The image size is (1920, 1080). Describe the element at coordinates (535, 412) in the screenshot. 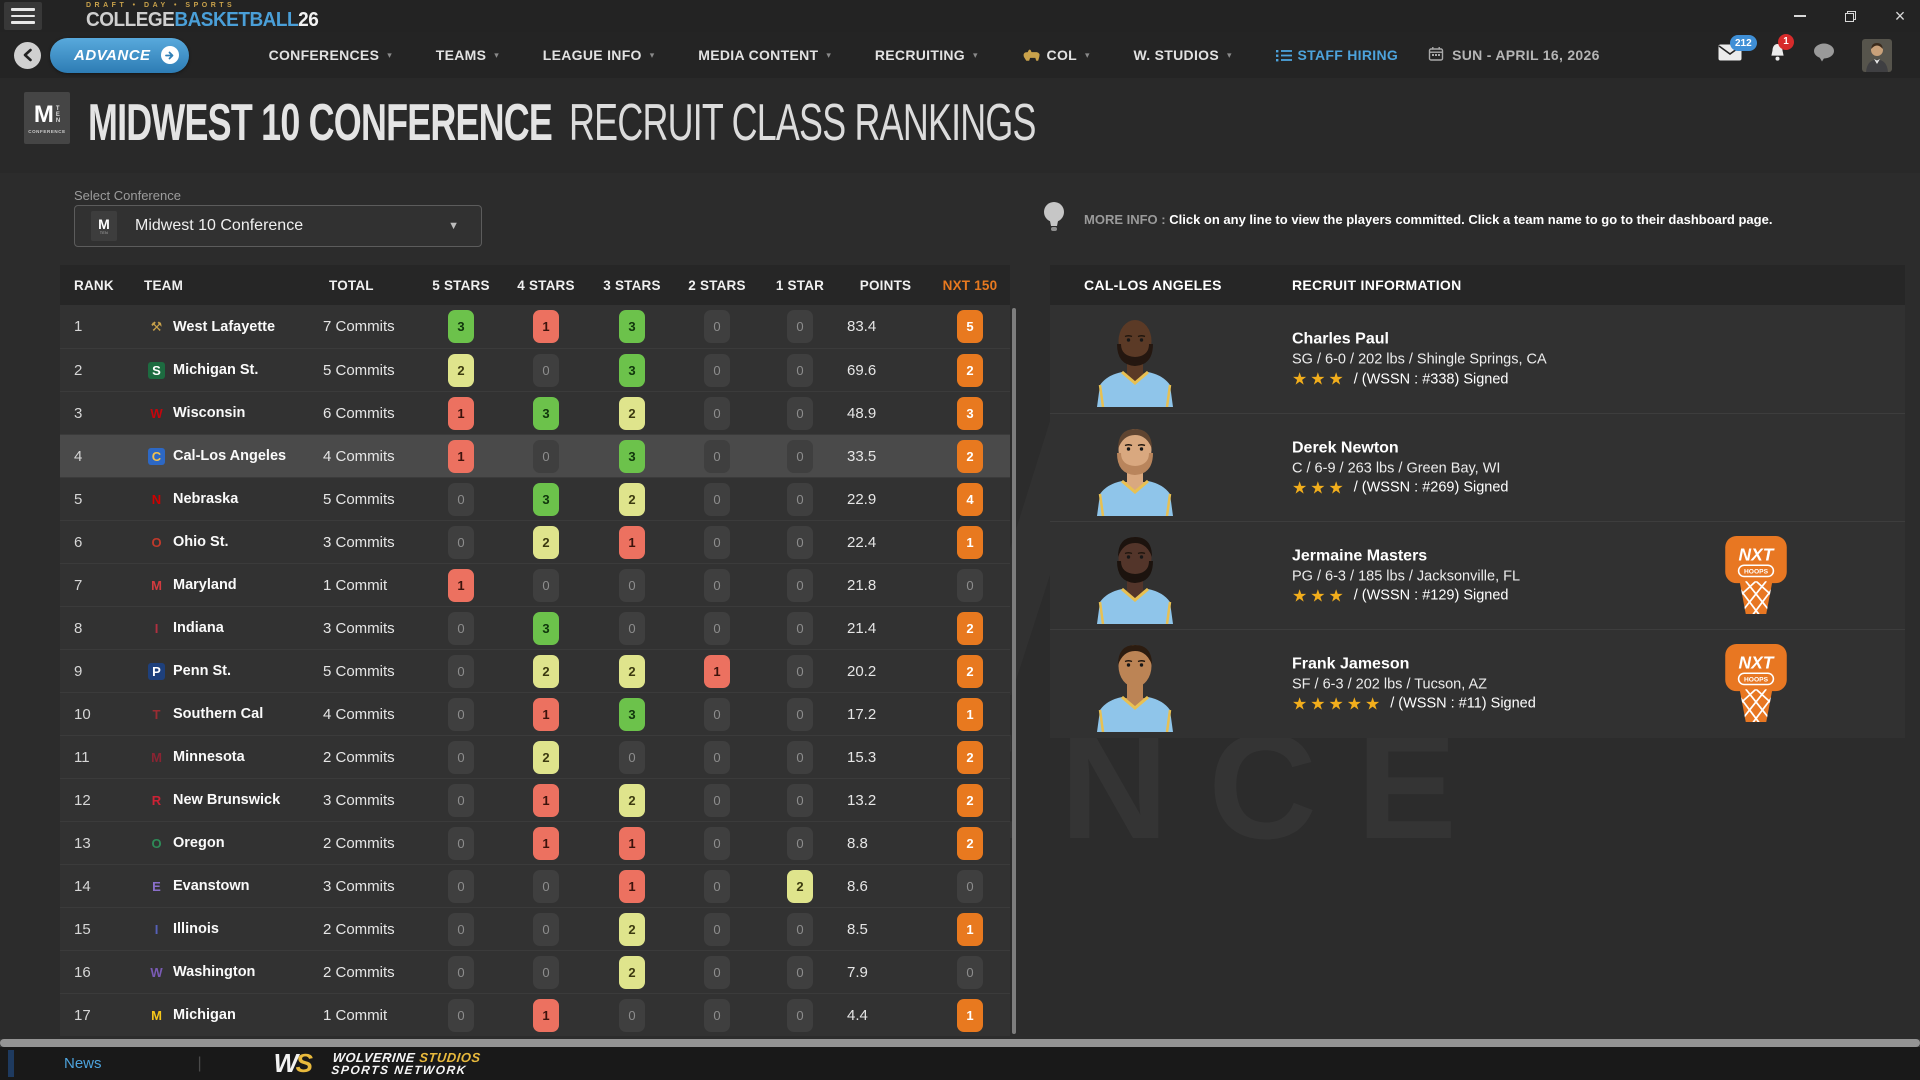

I see `table-row-wisconsin: 3 W Wisconsin 6 Commits 1 3 2 0 0 48.9 3` at that location.